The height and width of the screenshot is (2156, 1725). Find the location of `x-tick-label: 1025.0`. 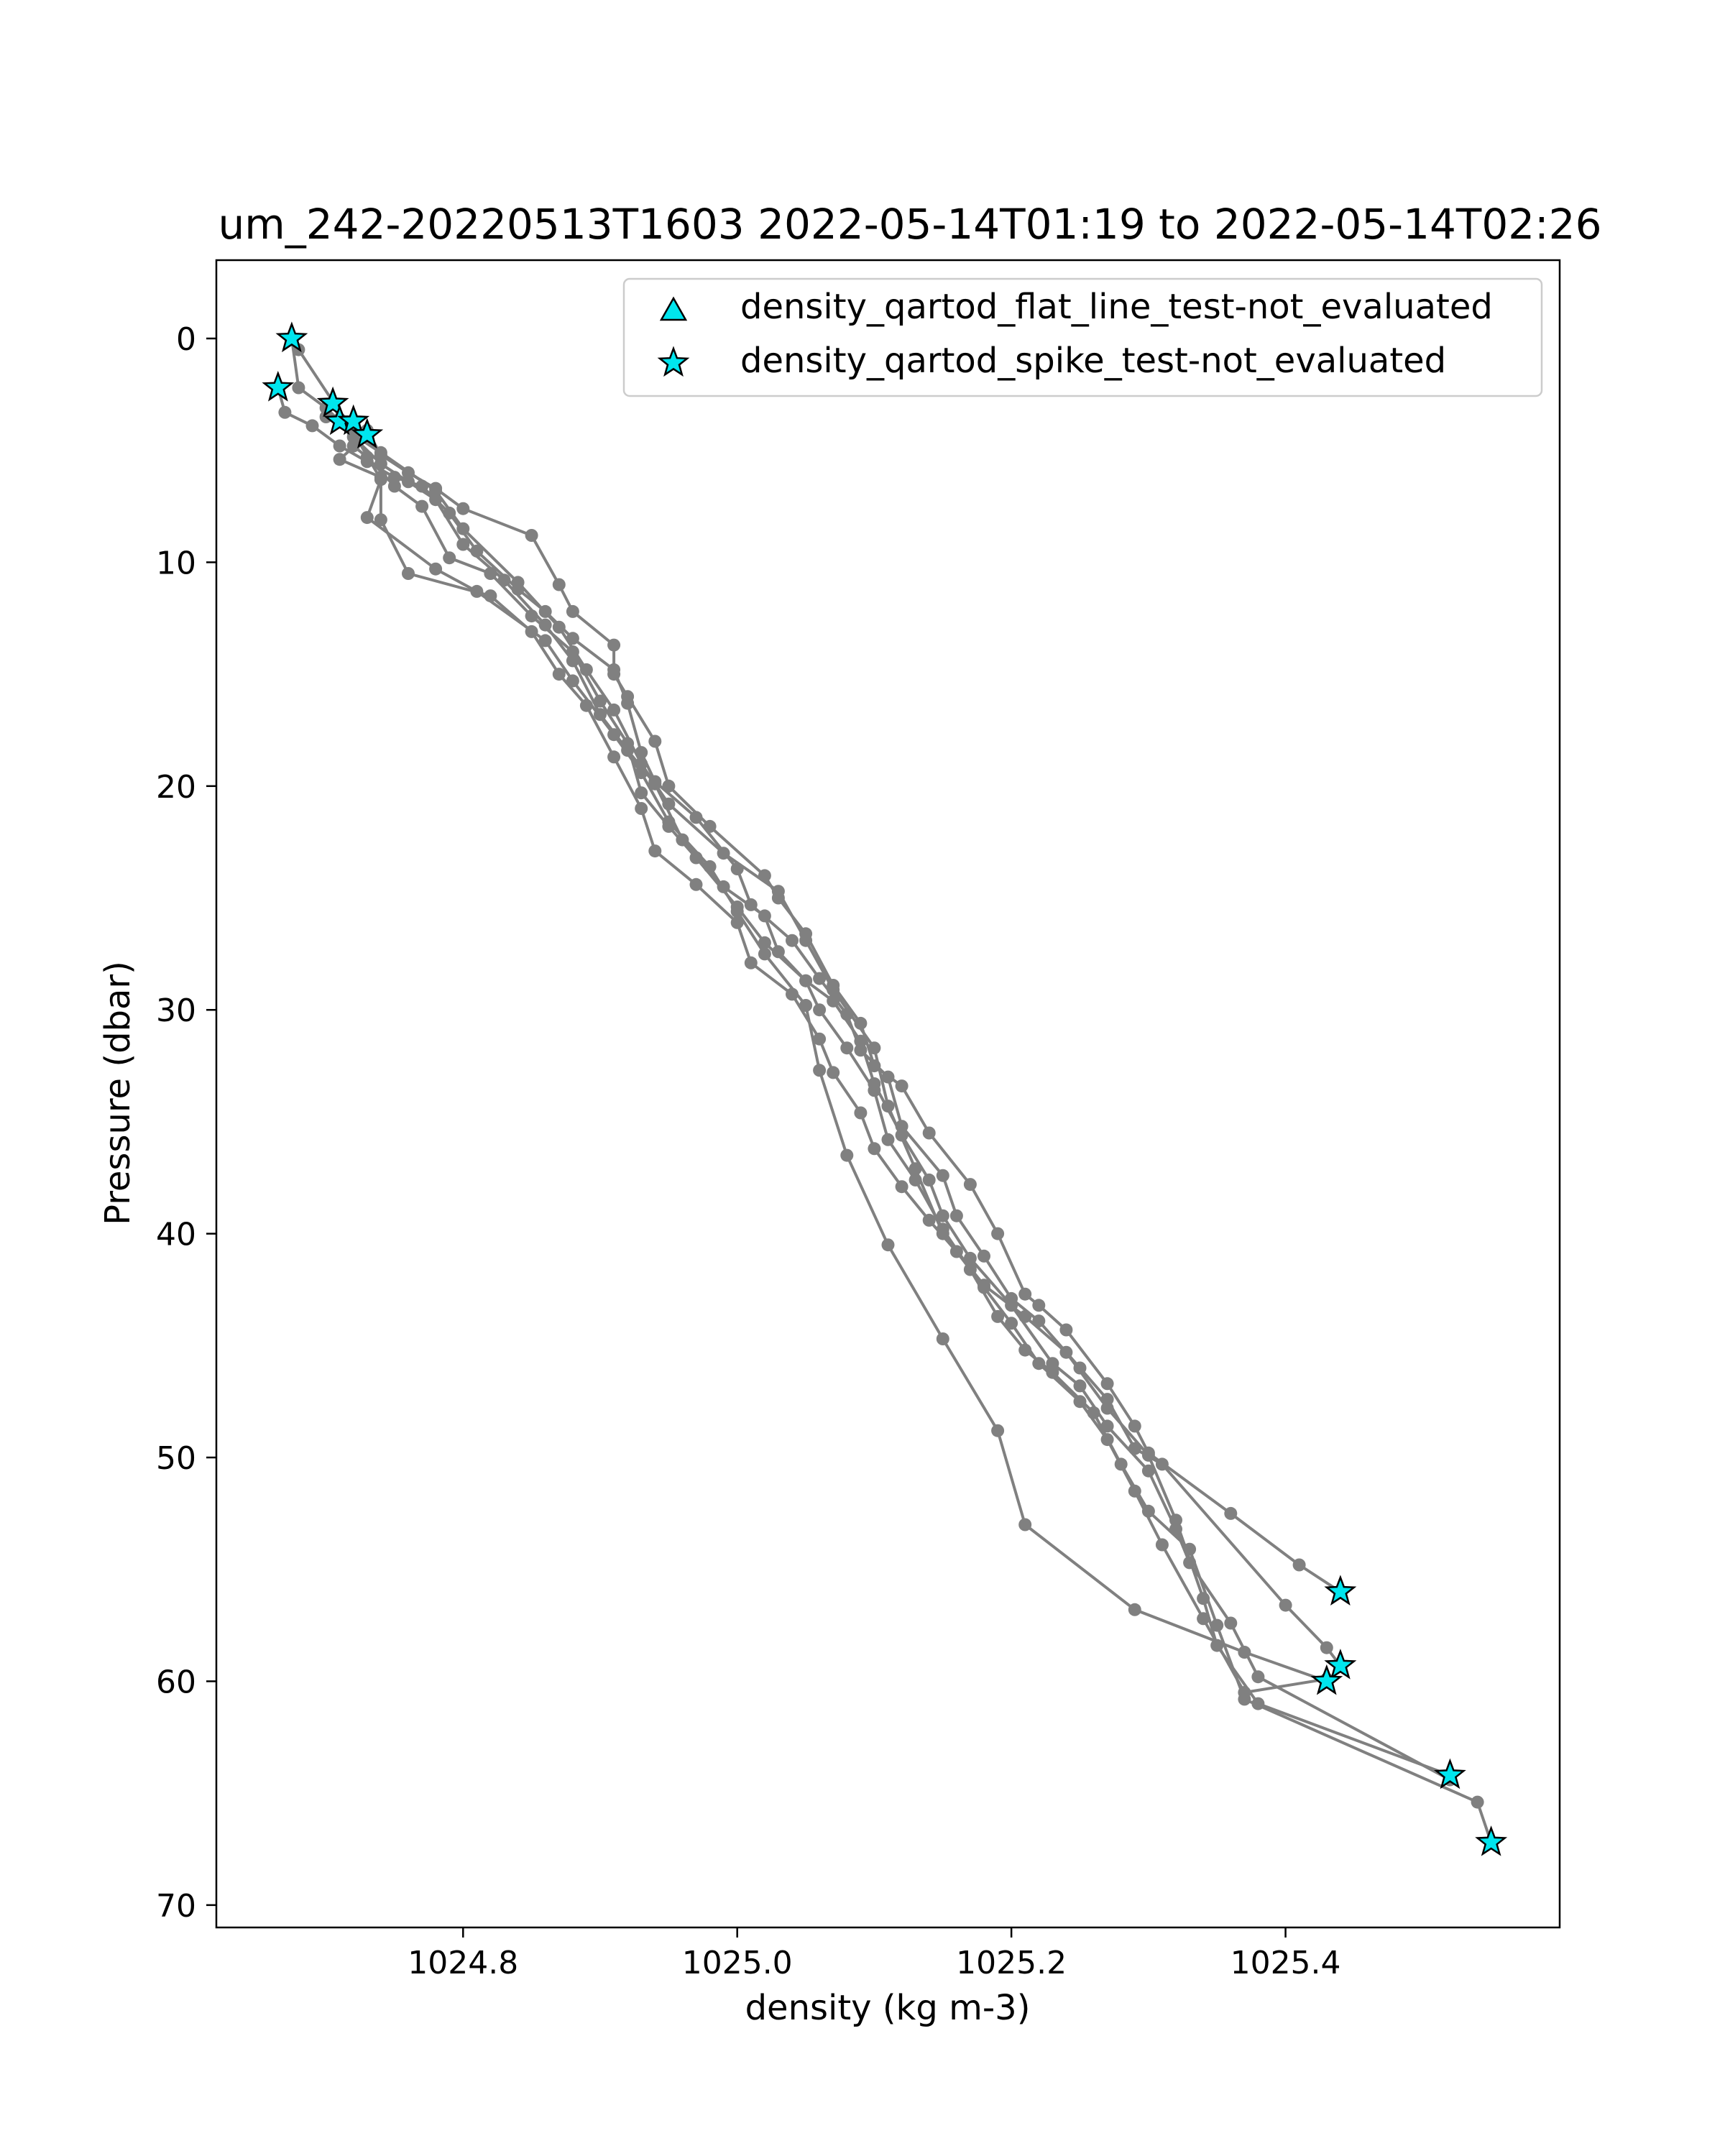

x-tick-label: 1025.0 is located at coordinates (737, 1963).